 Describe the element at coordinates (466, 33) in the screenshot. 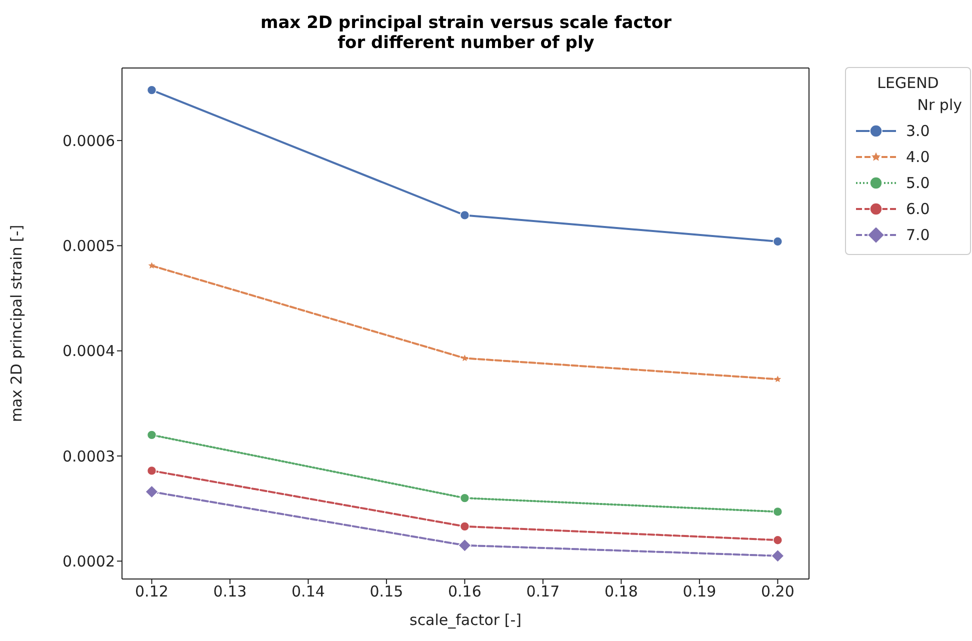

I see `chart-title: max 2D principal strain versus scale factor for different number of ply` at that location.